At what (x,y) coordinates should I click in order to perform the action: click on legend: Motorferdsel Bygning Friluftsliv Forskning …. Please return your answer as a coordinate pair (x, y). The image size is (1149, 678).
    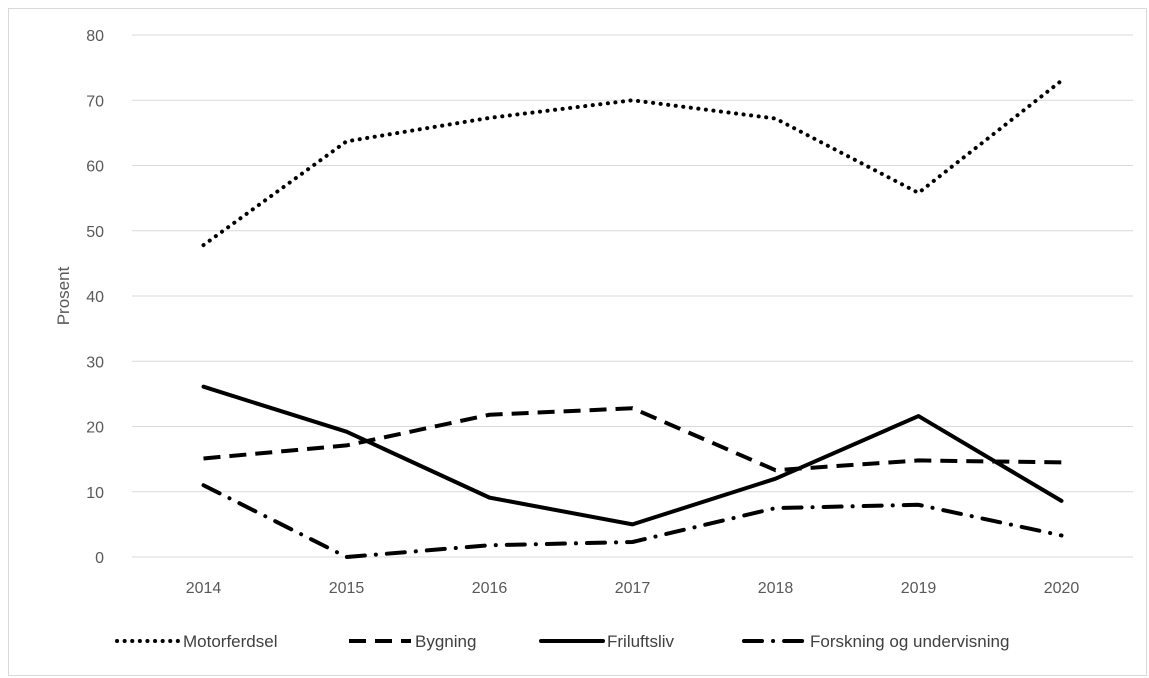
    Looking at the image, I should click on (562, 641).